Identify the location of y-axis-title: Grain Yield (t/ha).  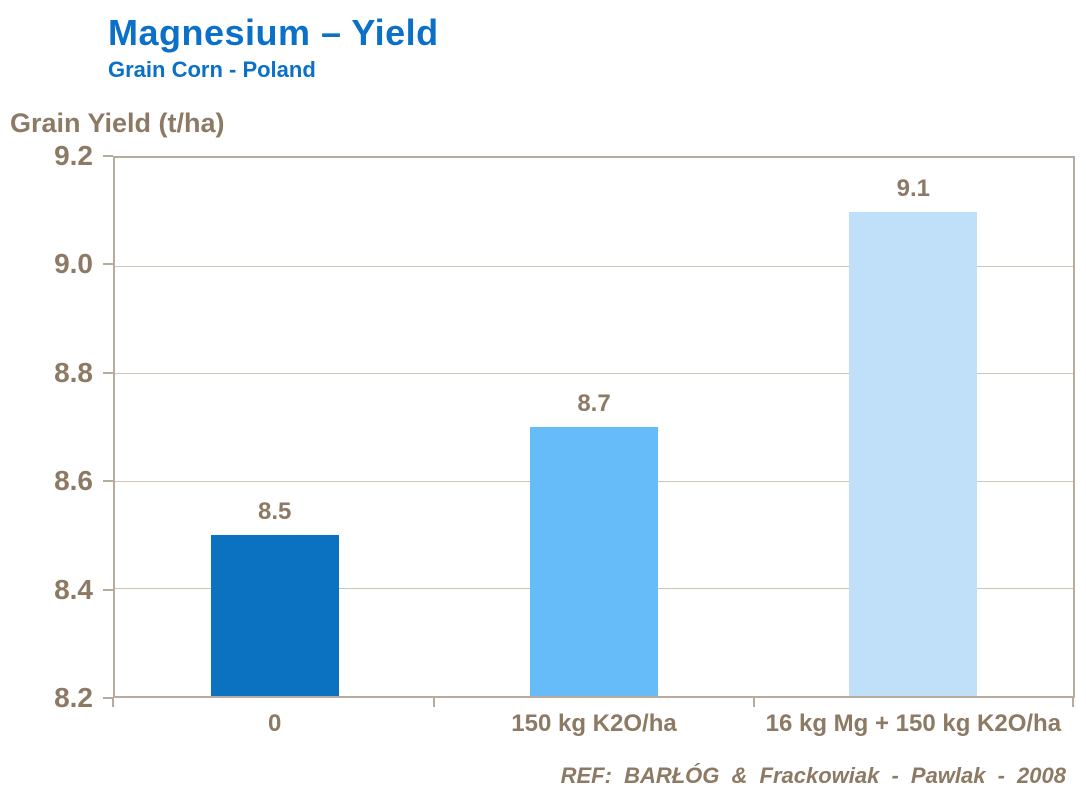
(117, 123).